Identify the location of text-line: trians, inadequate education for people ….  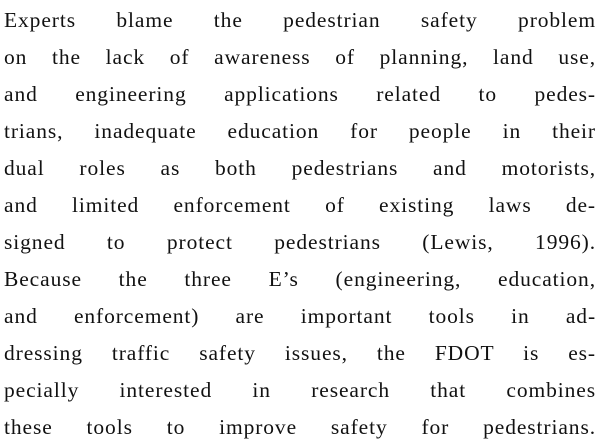
(300, 131).